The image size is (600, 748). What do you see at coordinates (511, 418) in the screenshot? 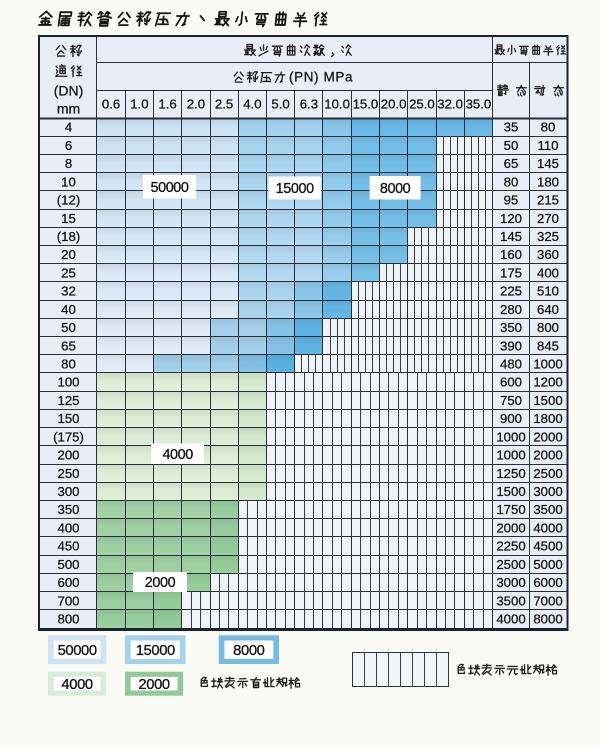
I see `svg-text: 900` at bounding box center [511, 418].